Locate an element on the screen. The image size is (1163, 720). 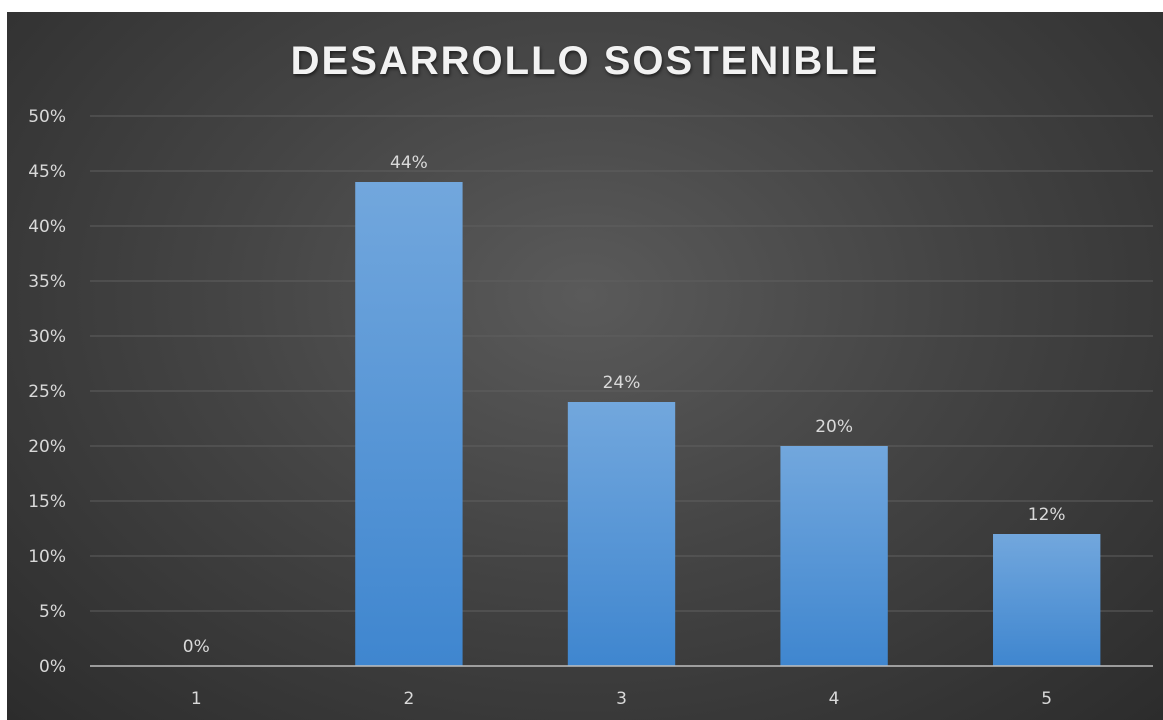
data-label: 12% is located at coordinates (1047, 515).